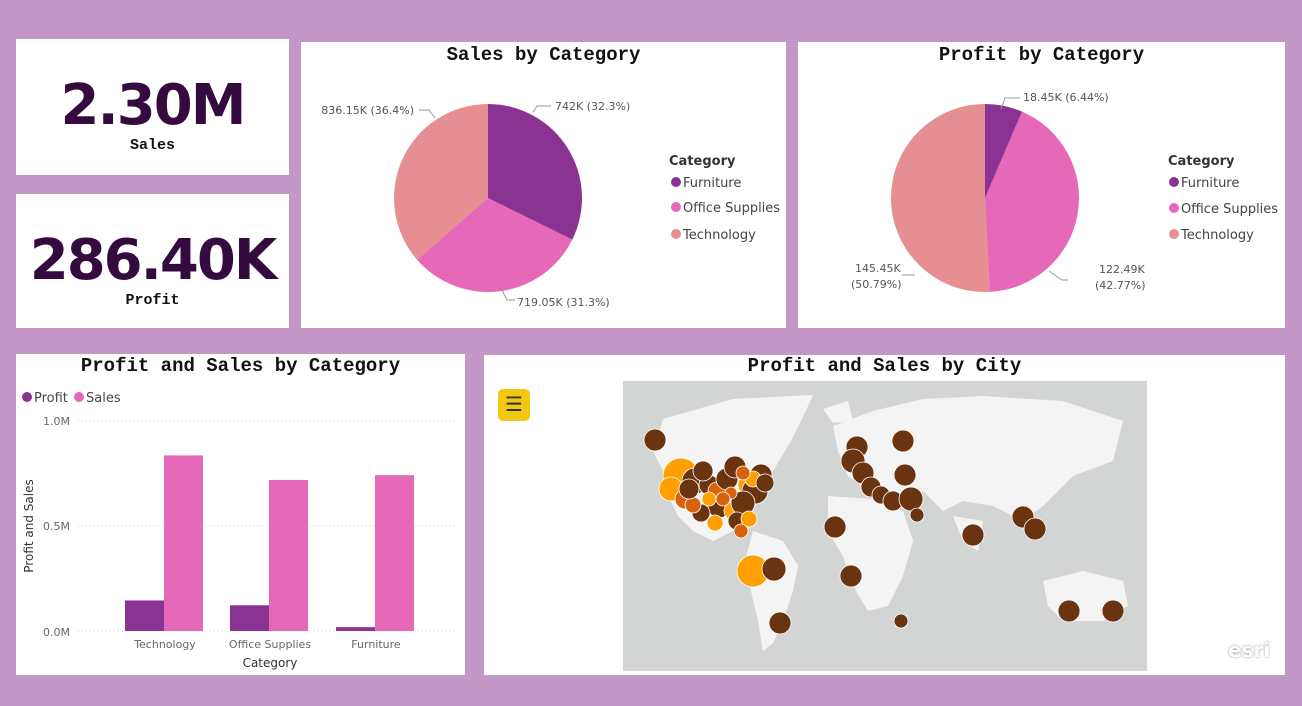  Describe the element at coordinates (103, 398) in the screenshot. I see `legend-sales: Sales` at that location.